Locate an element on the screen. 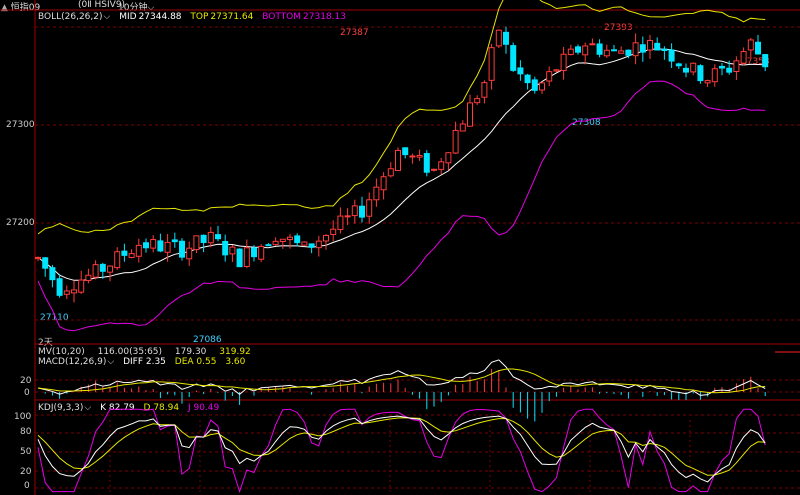 This screenshot has height=495, width=800. mv-value3: 319.92 is located at coordinates (235, 352).